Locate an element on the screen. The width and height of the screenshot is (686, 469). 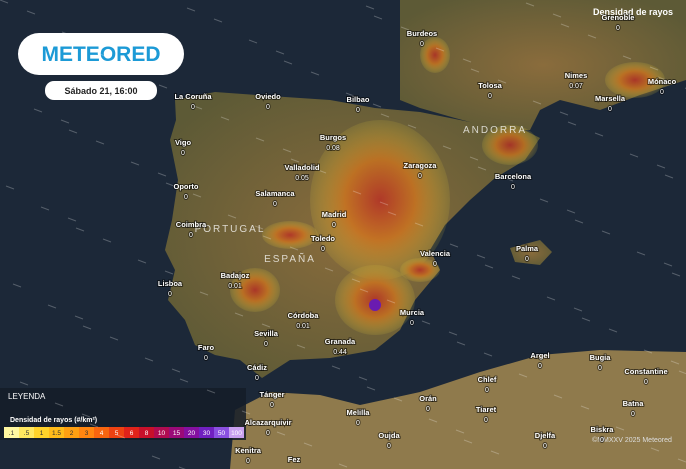
city-name: Argel is located at coordinates (539, 355).